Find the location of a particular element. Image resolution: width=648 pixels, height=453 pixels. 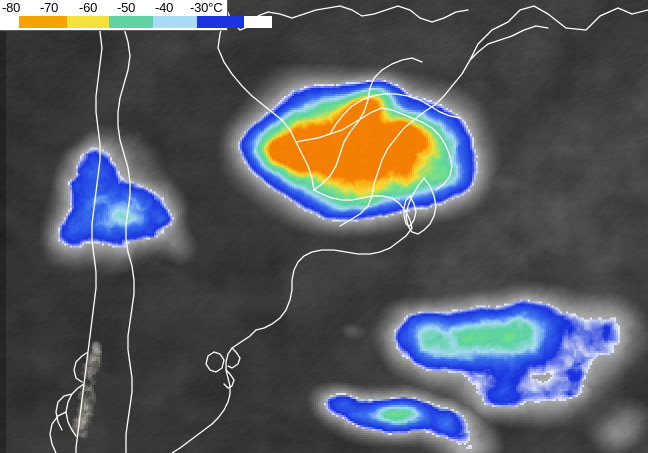

legend-swatch-yellow is located at coordinates (88, 22).